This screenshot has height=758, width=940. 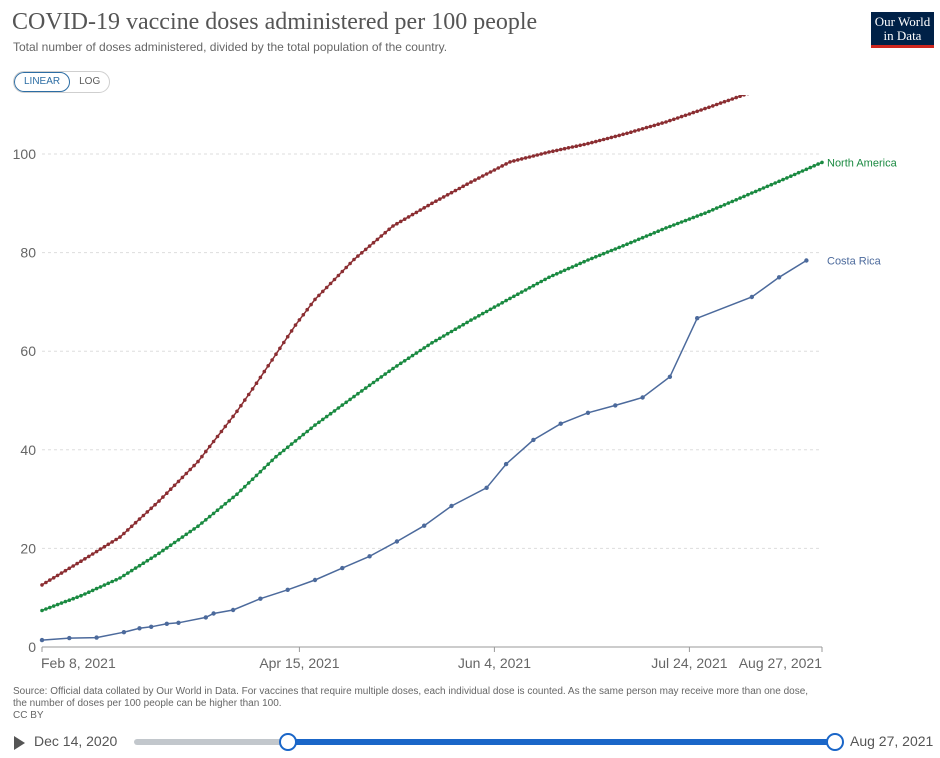 What do you see at coordinates (288, 742) in the screenshot?
I see `timeline-start-handle` at bounding box center [288, 742].